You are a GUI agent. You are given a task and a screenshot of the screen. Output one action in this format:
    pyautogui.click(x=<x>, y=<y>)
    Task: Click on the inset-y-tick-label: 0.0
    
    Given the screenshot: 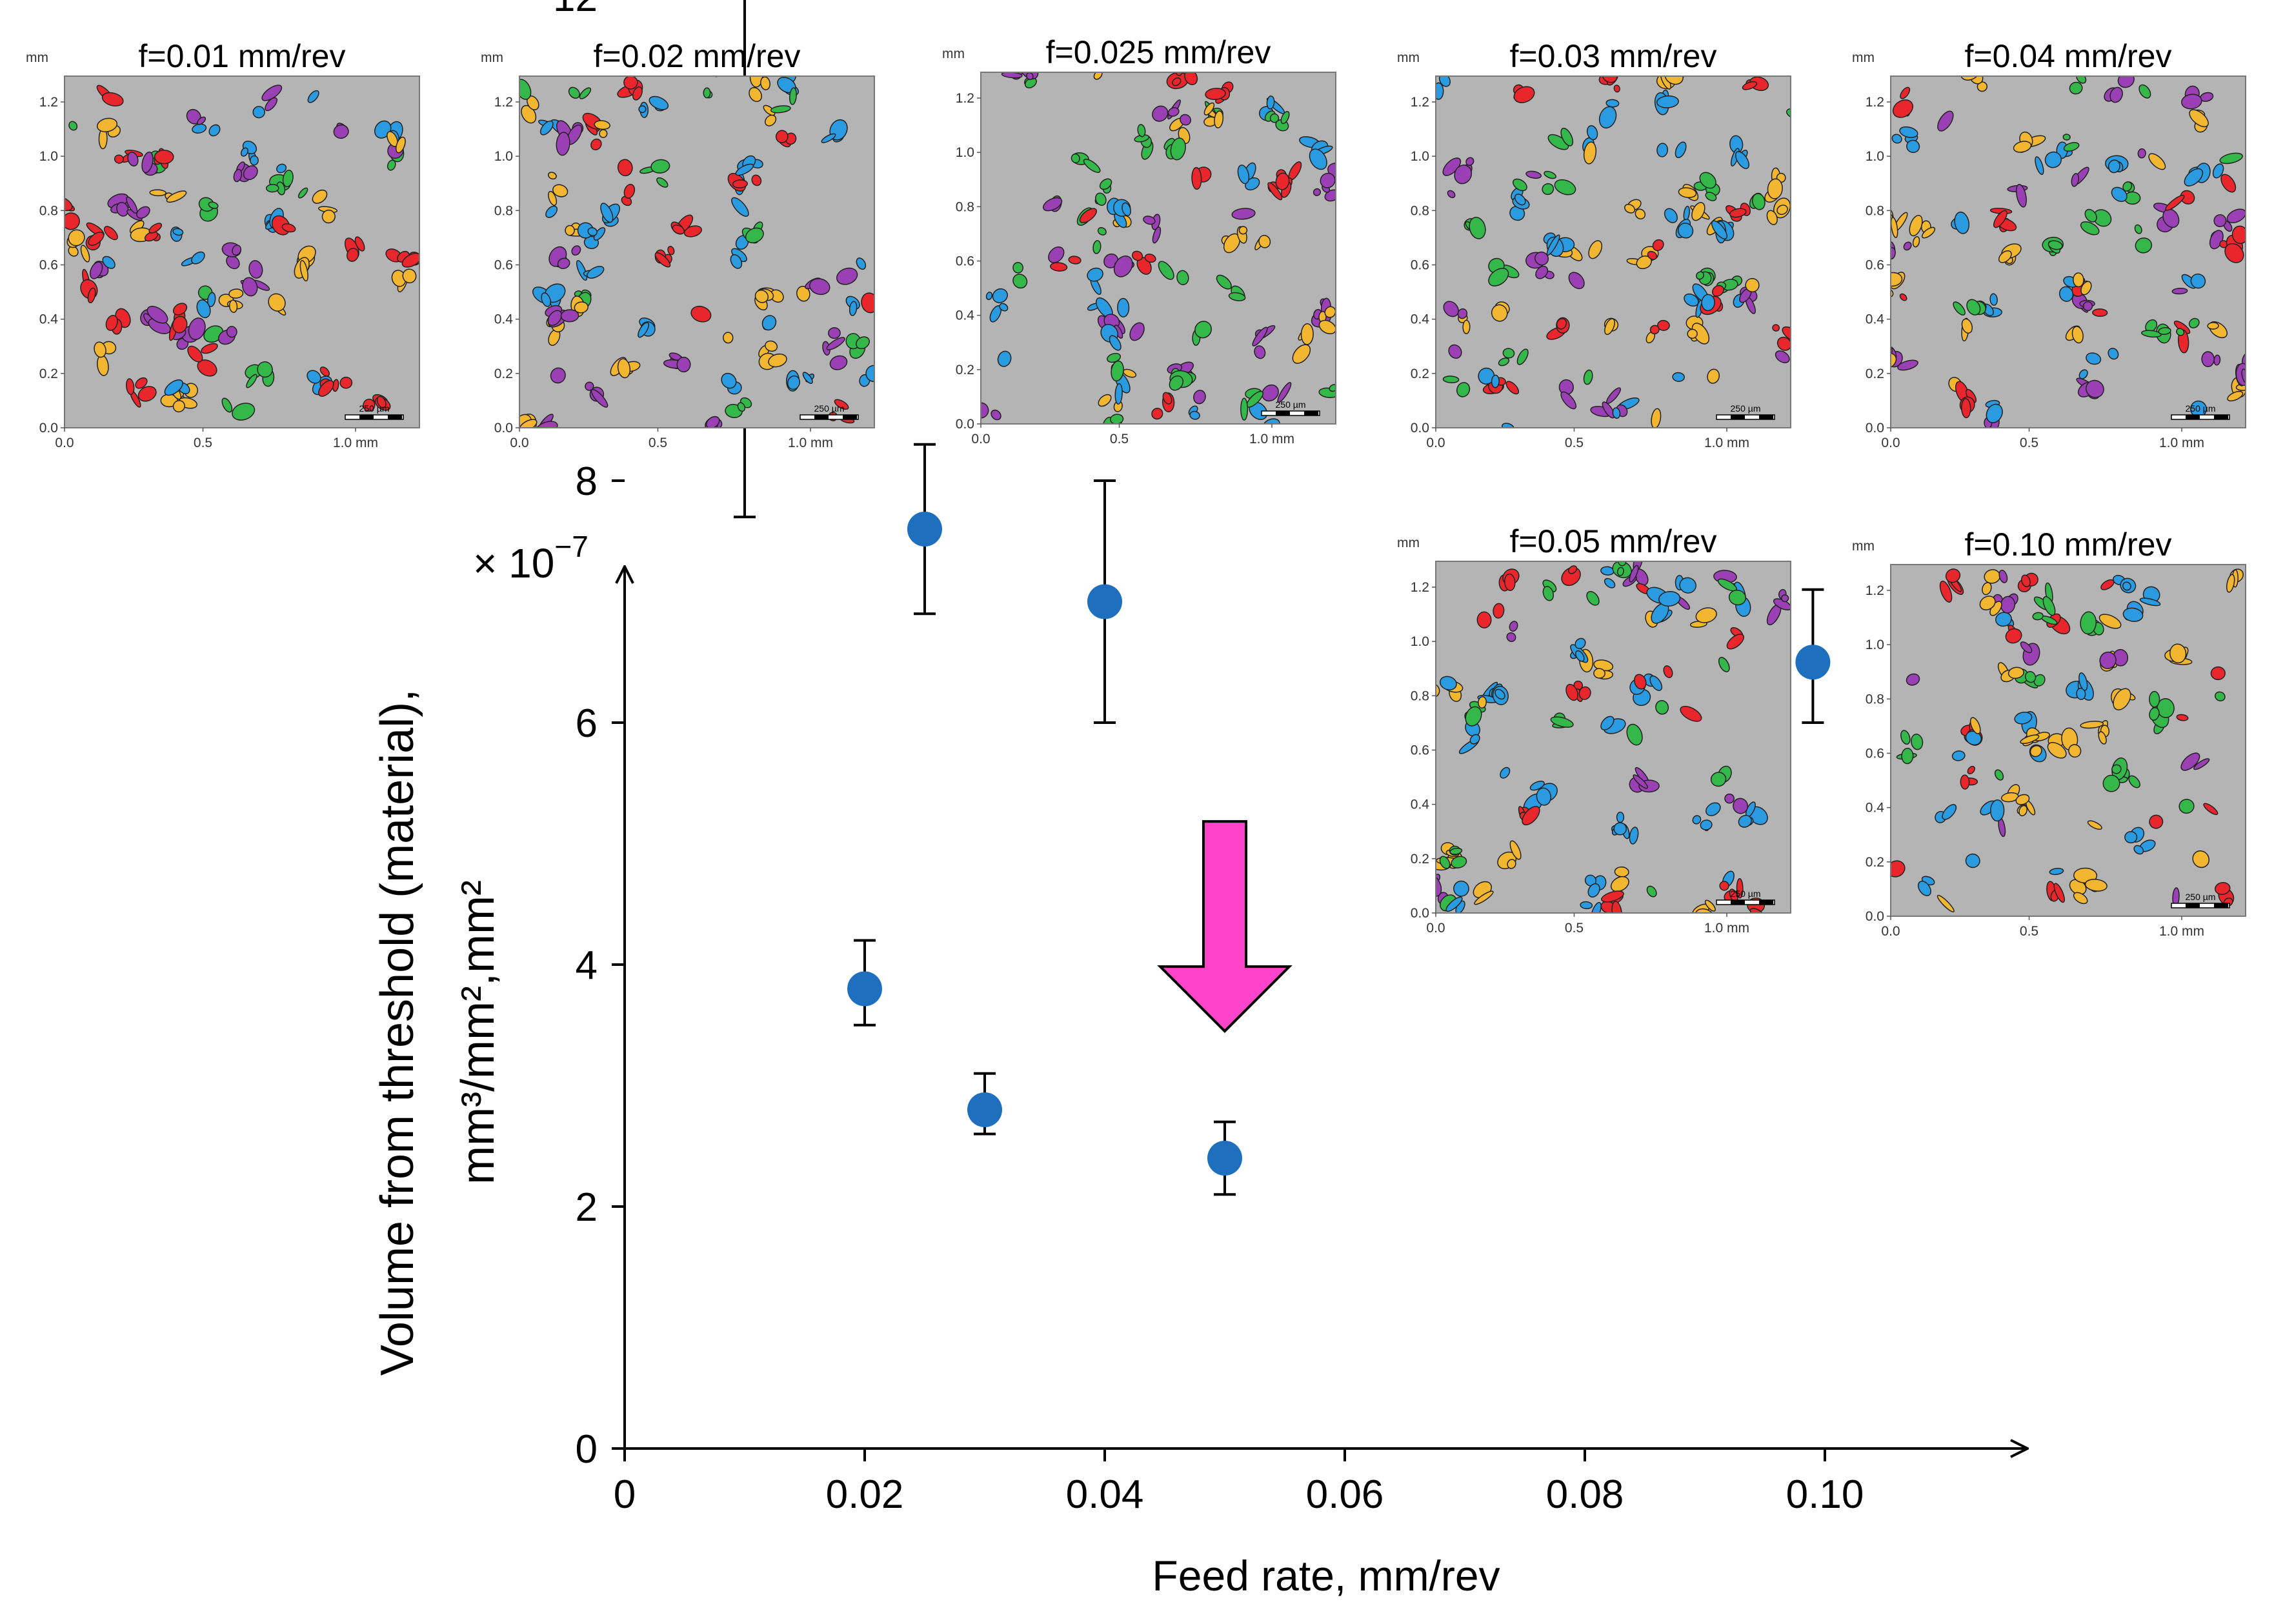 What is the action you would take?
    pyautogui.click(x=503, y=428)
    